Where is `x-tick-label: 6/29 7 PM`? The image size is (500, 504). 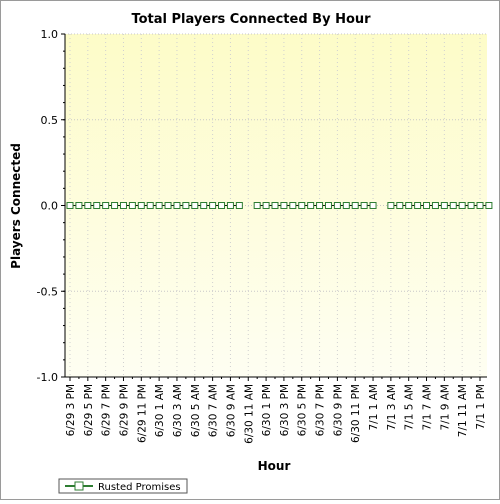 x-tick-label: 6/29 7 PM is located at coordinates (107, 410).